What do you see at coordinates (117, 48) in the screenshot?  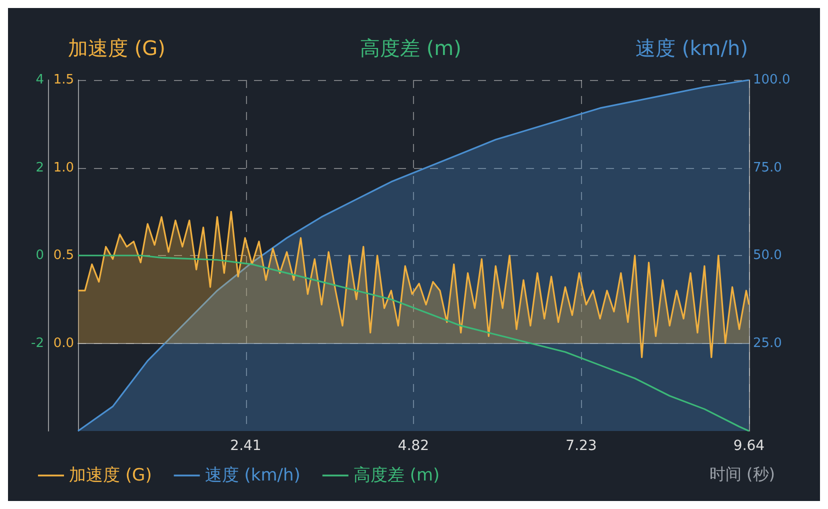 I see `y-axis-title: 加速度 (G)` at bounding box center [117, 48].